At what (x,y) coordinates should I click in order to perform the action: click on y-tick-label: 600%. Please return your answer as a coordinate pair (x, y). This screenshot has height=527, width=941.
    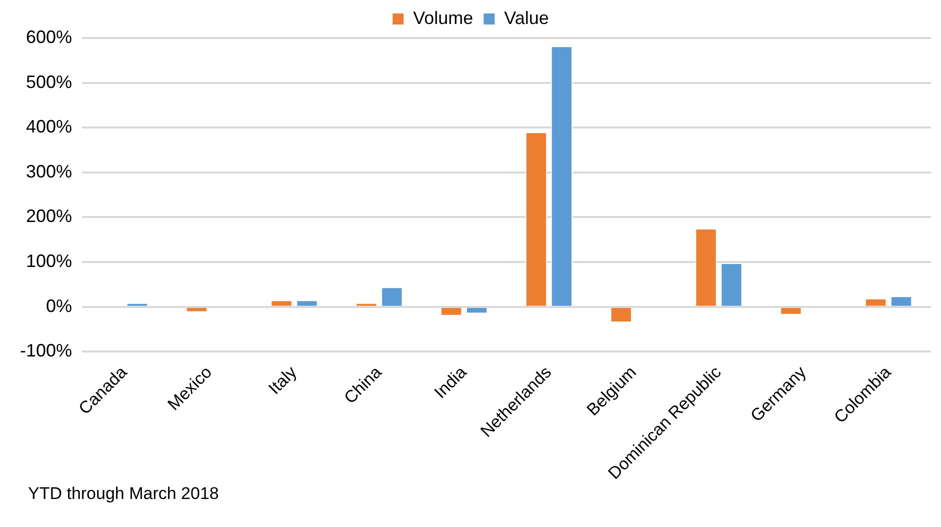
    Looking at the image, I should click on (49, 36).